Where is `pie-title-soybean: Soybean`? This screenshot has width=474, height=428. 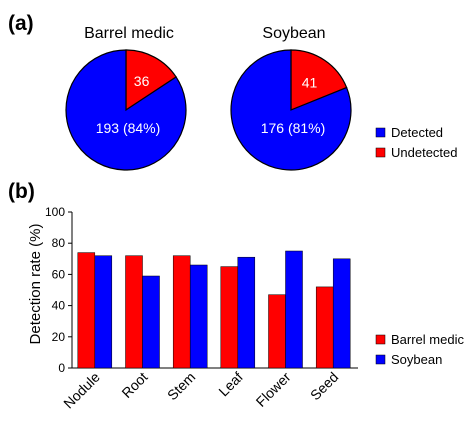 pie-title-soybean: Soybean is located at coordinates (293, 33).